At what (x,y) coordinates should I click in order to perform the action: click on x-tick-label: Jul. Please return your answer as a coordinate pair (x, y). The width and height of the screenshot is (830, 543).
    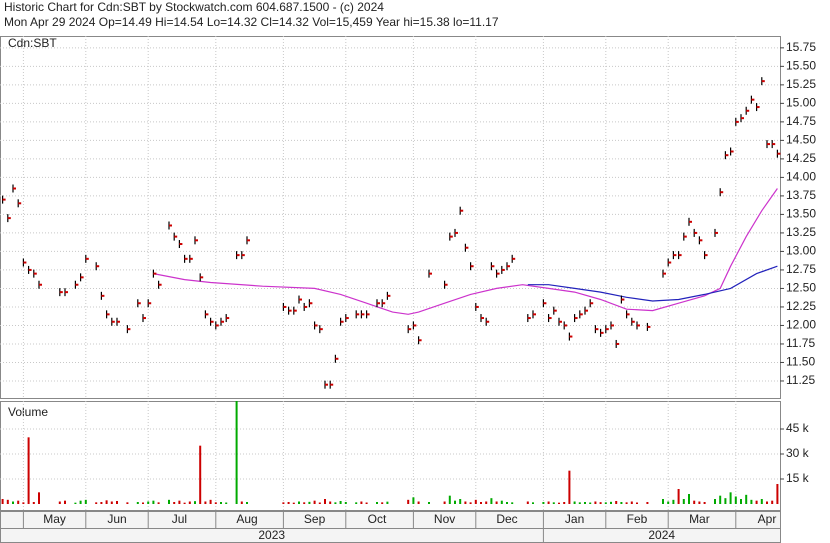
    Looking at the image, I should click on (179, 519).